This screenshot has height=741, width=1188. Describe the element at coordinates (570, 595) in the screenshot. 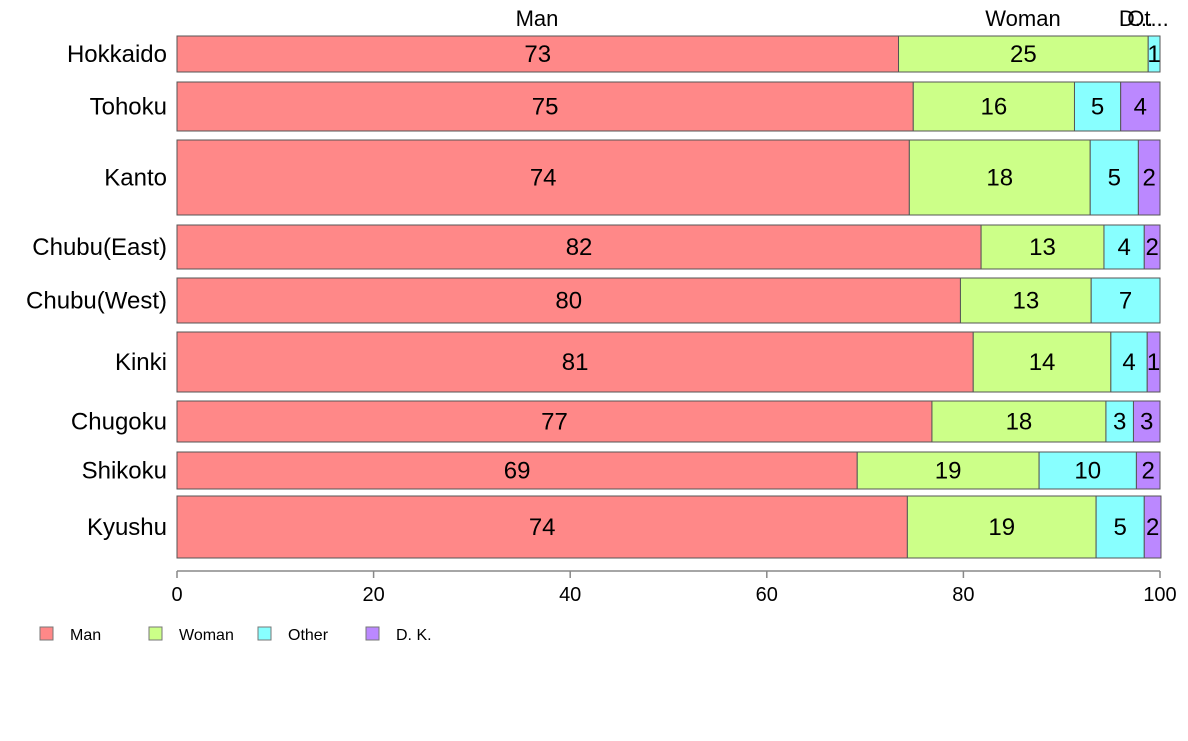

I see `x-tick-label: 40` at that location.